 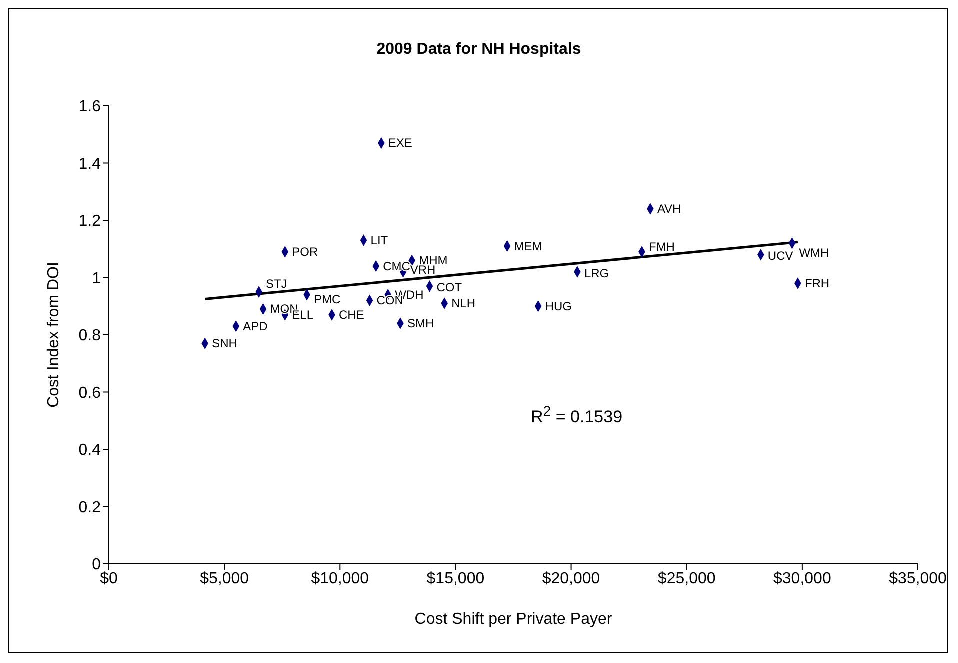 What do you see at coordinates (814, 253) in the screenshot?
I see `data-label: WMH` at bounding box center [814, 253].